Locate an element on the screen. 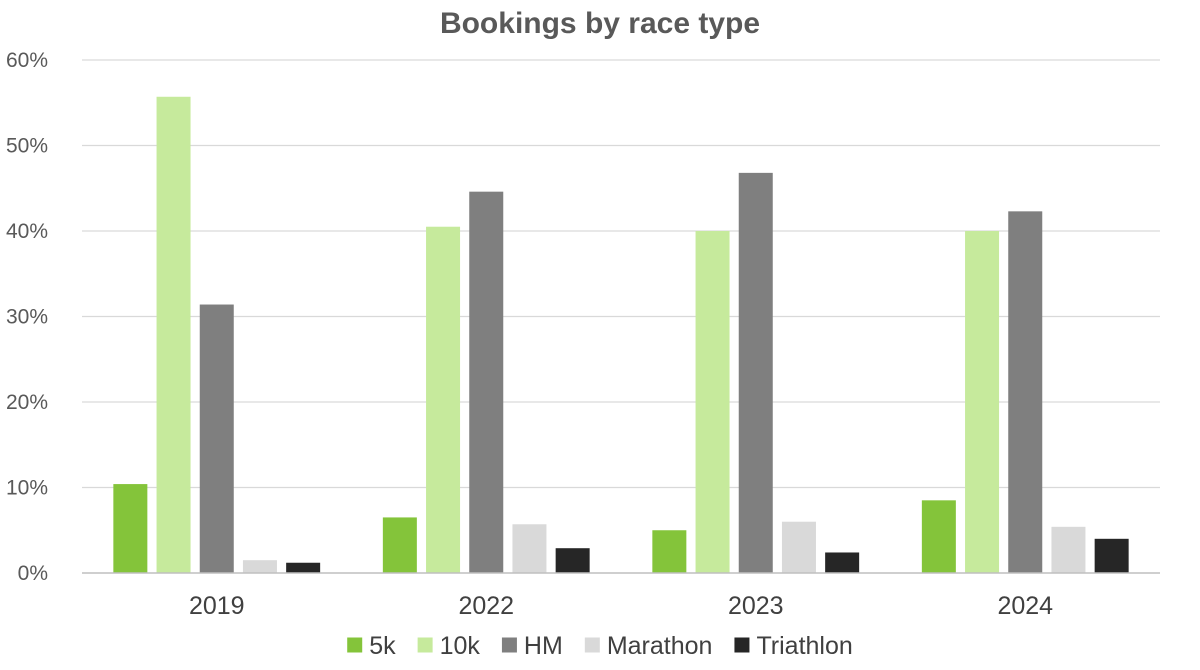 Image resolution: width=1200 pixels, height=670 pixels. legend-label: HM is located at coordinates (543, 646).